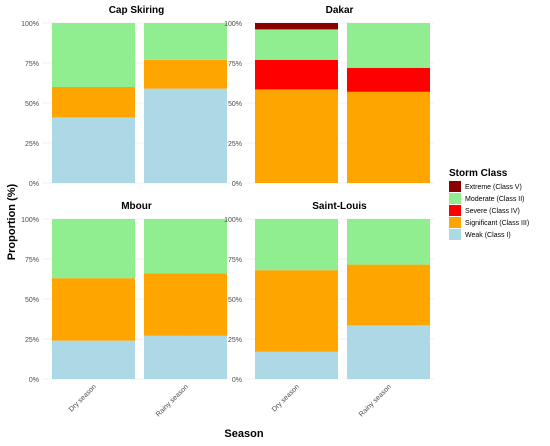 Image resolution: width=550 pixels, height=446 pixels. I want to click on x-axis-title: Season, so click(243, 434).